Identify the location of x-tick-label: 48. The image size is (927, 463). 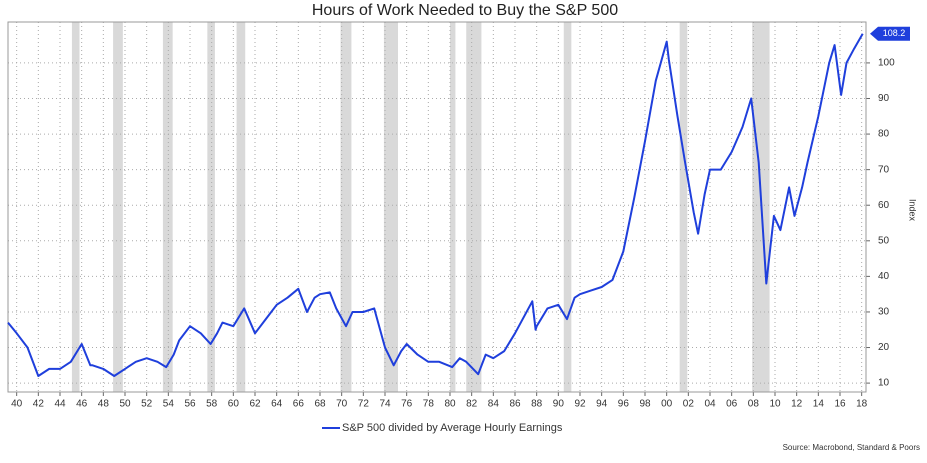
(104, 404).